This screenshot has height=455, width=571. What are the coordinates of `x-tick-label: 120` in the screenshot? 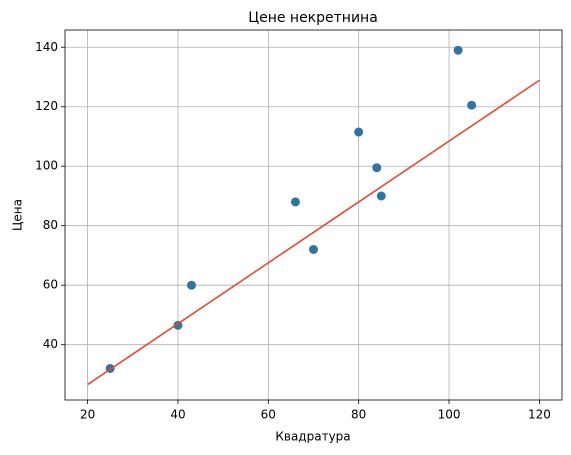 It's located at (539, 415).